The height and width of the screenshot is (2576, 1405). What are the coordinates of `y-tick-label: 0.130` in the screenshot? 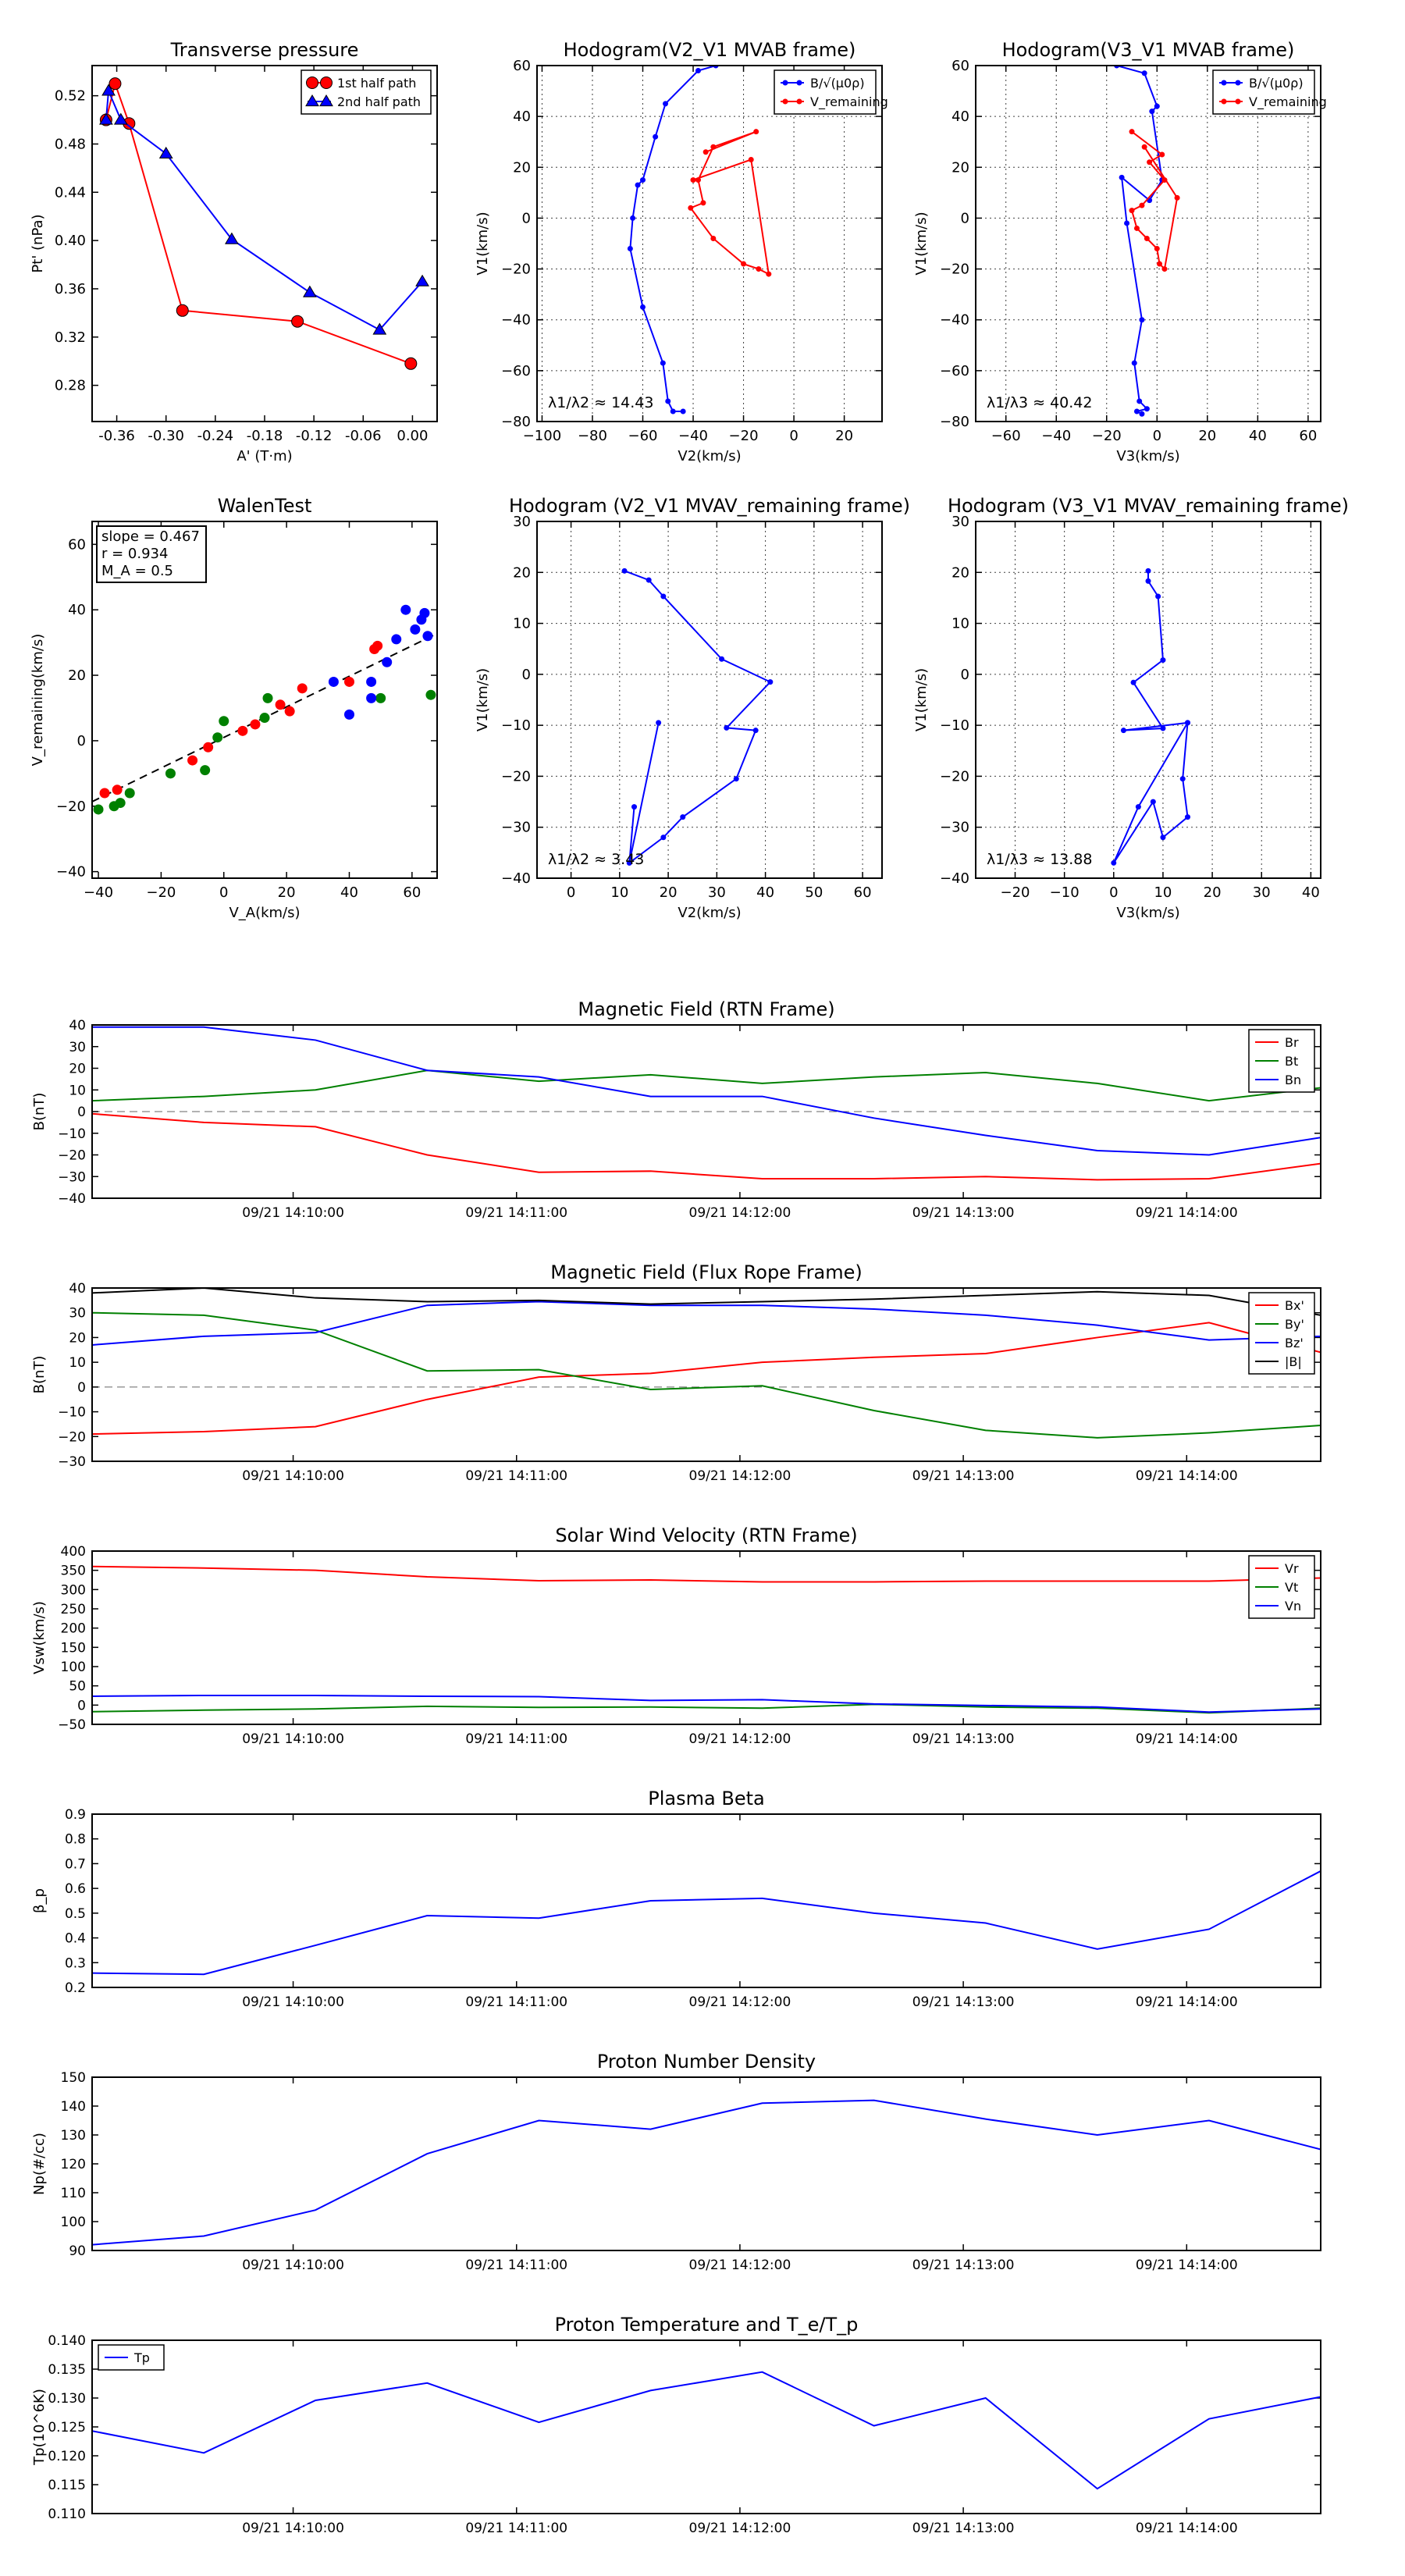 It's located at (67, 2399).